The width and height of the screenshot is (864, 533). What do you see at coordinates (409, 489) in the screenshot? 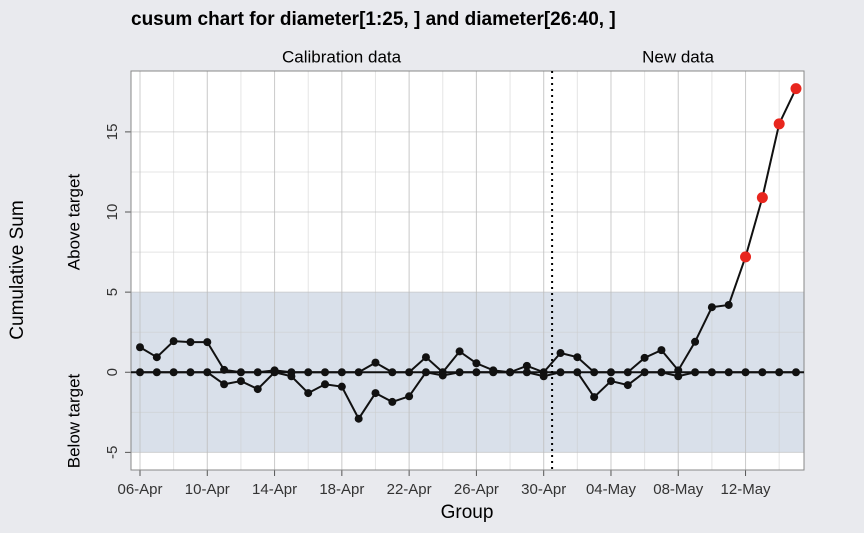
I see `x-tick-label: 22-Apr` at bounding box center [409, 489].